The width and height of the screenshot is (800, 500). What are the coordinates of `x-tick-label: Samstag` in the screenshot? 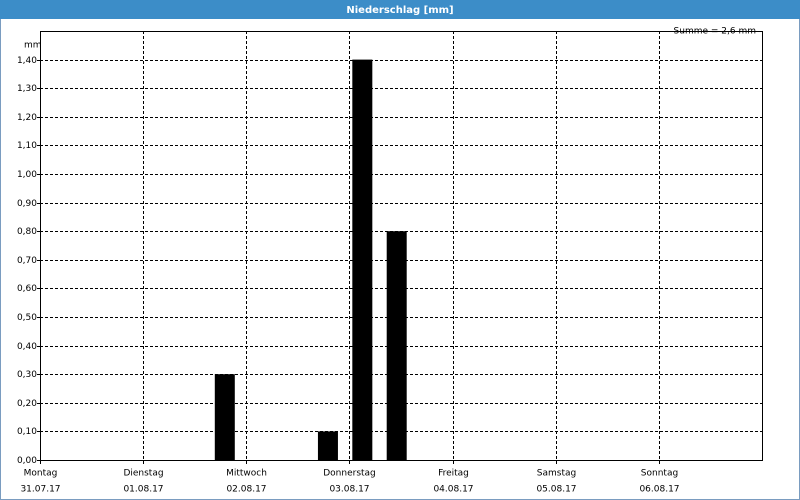 It's located at (556, 474).